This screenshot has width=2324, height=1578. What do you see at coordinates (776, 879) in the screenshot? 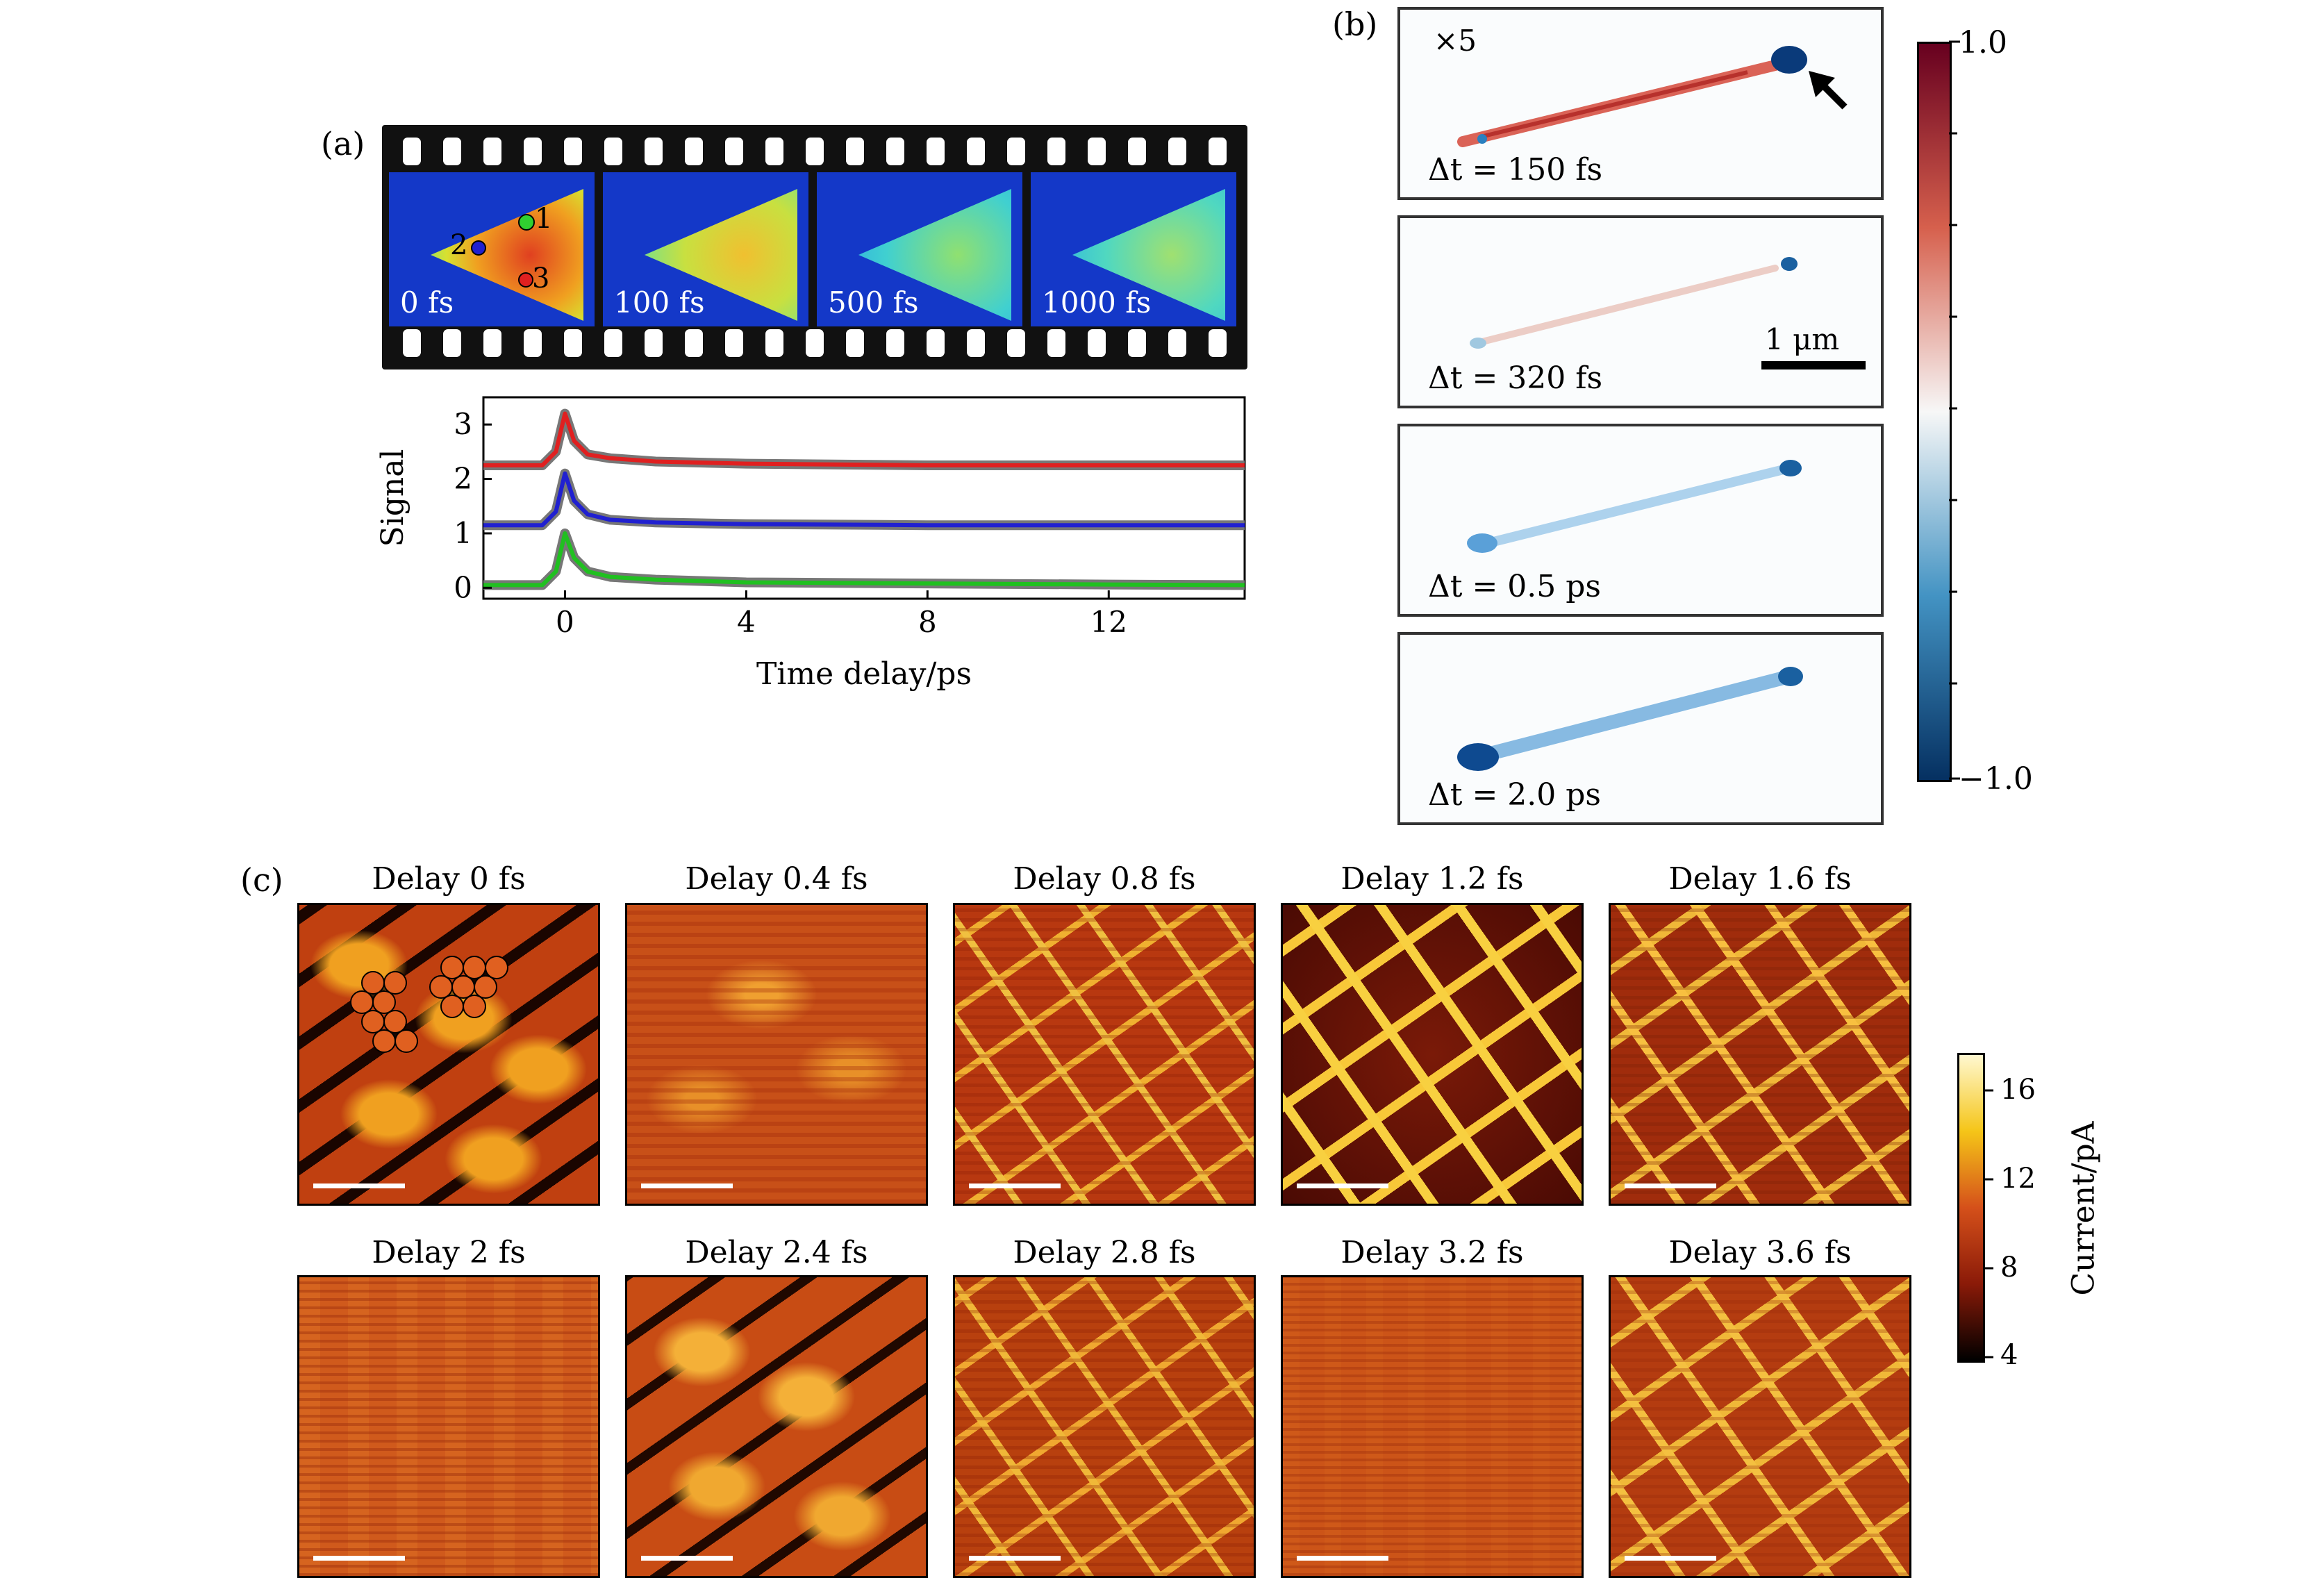
I see `stm-title: Delay 0.4 fs` at bounding box center [776, 879].